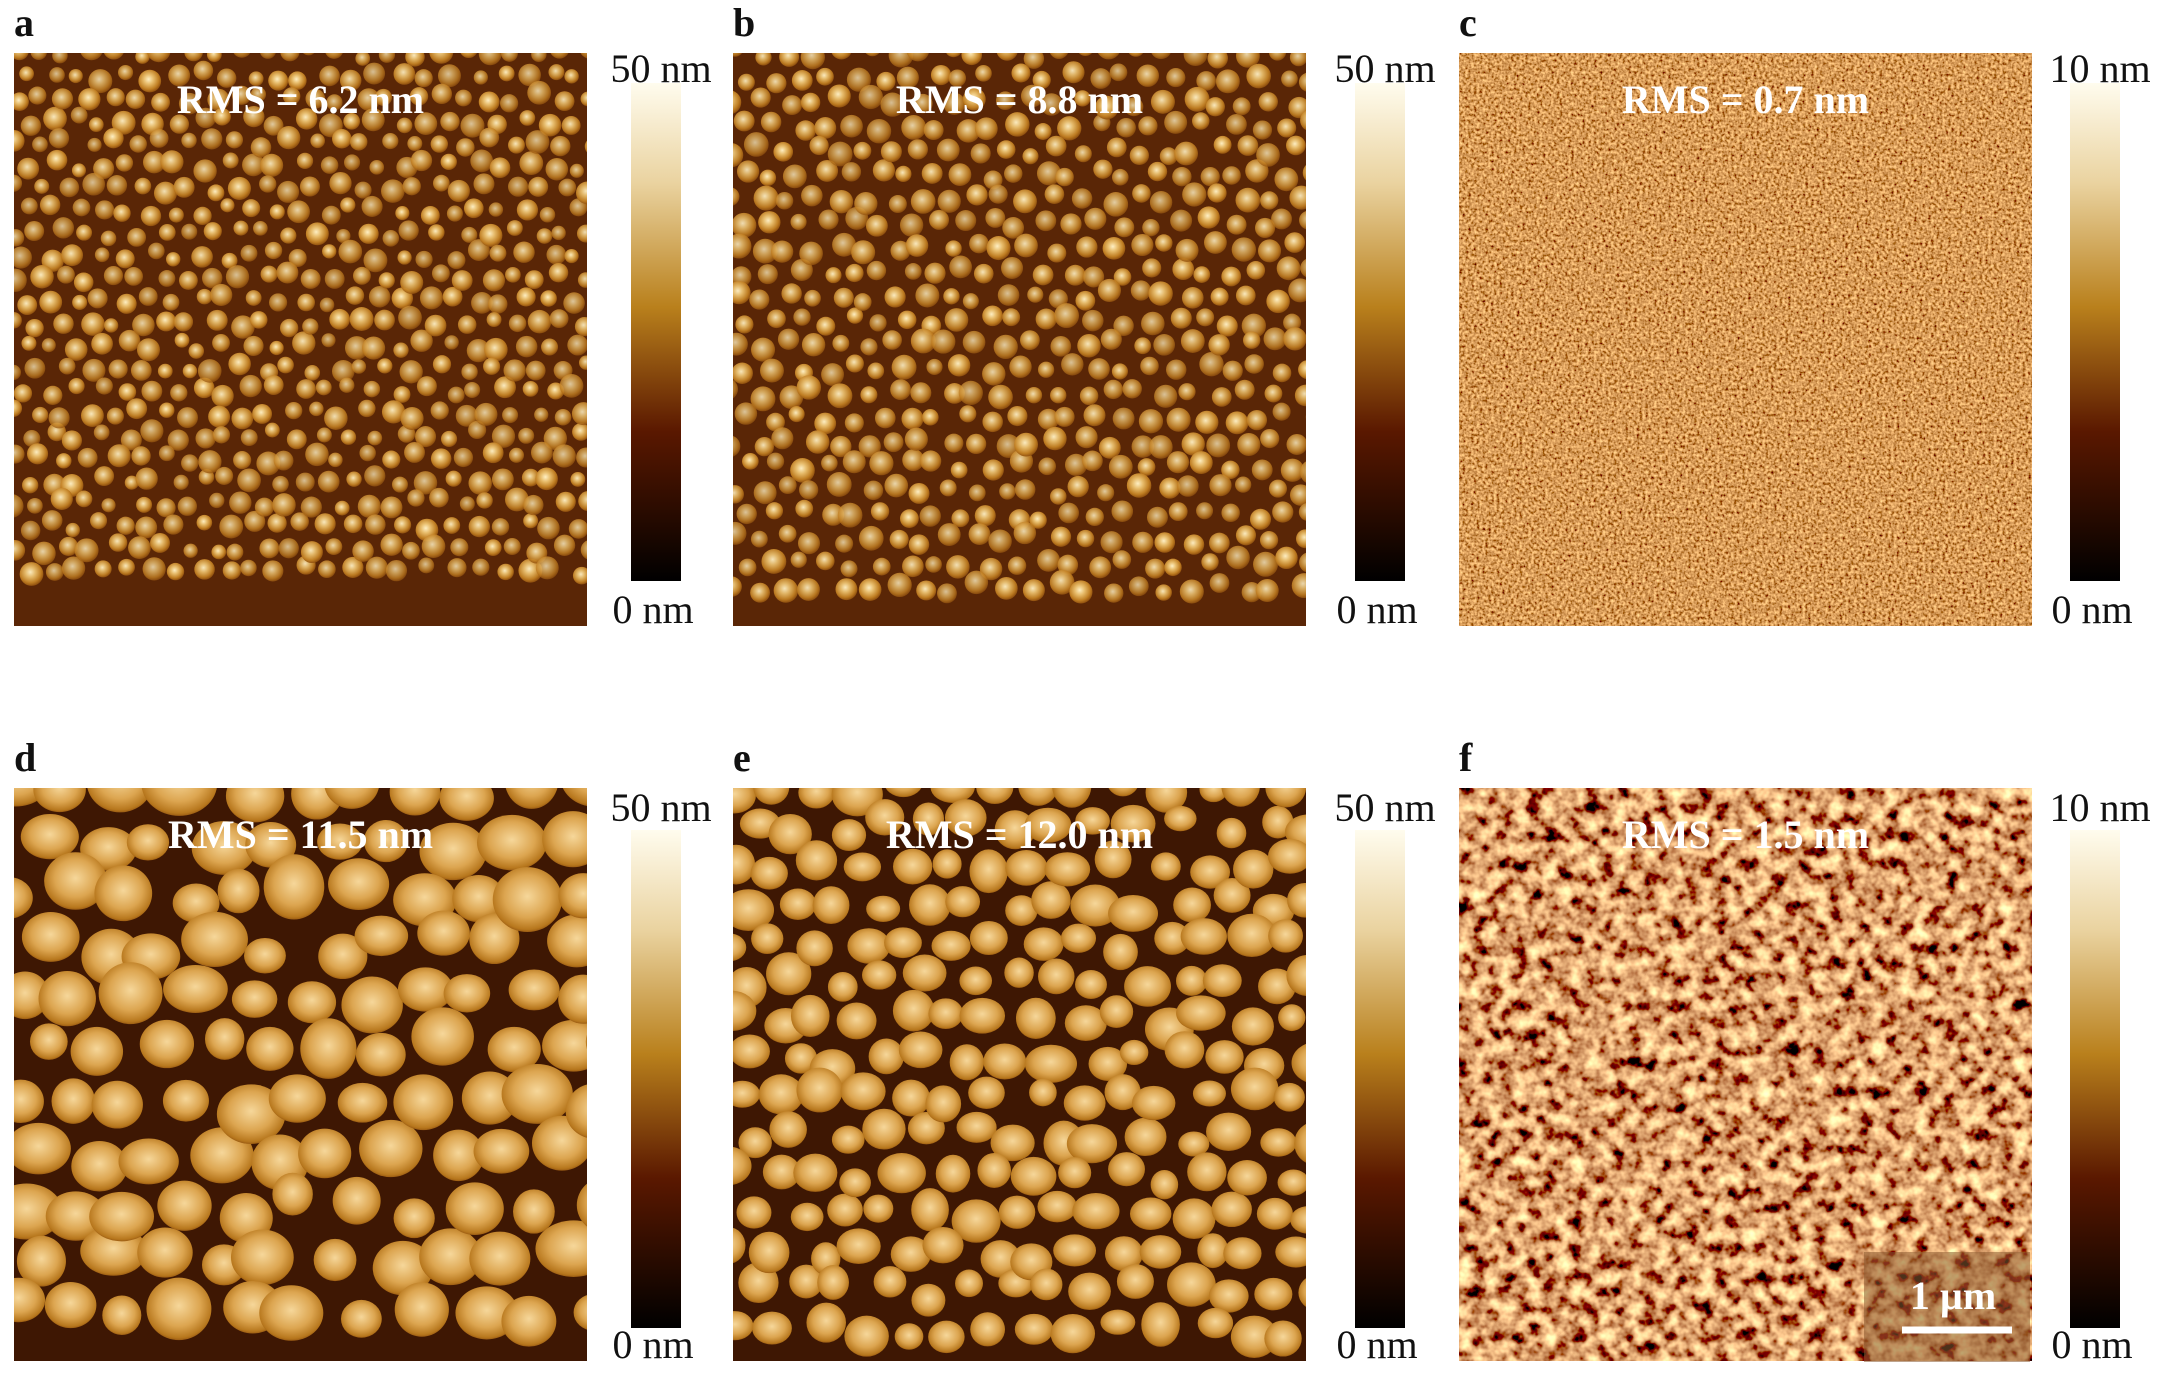 The width and height of the screenshot is (2169, 1376). Describe the element at coordinates (2095, 1079) in the screenshot. I see `colorbar` at that location.